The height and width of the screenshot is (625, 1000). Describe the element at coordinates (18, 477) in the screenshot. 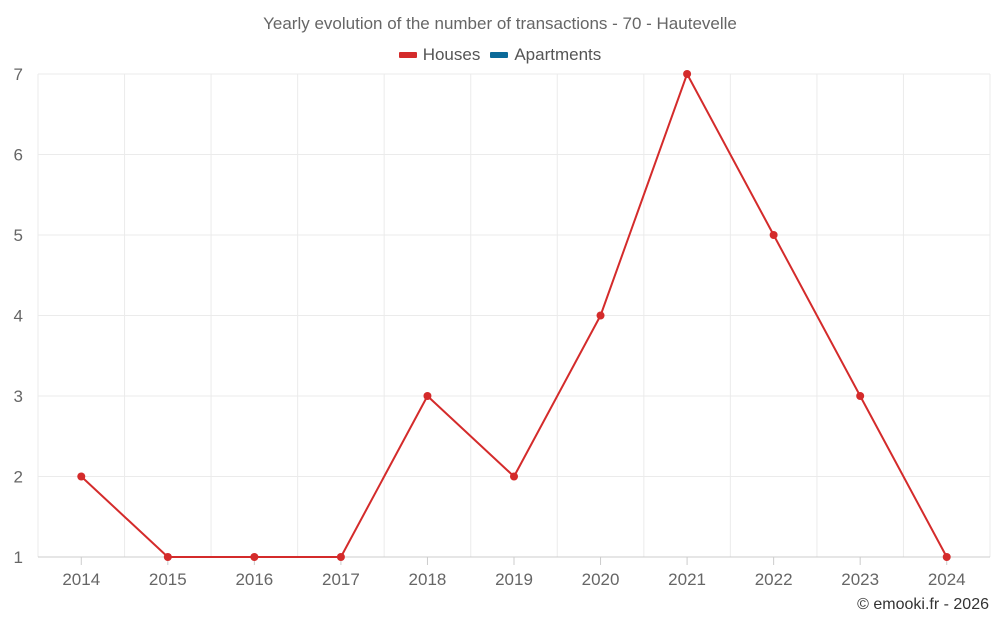

I see `y-tick-label: 2` at that location.